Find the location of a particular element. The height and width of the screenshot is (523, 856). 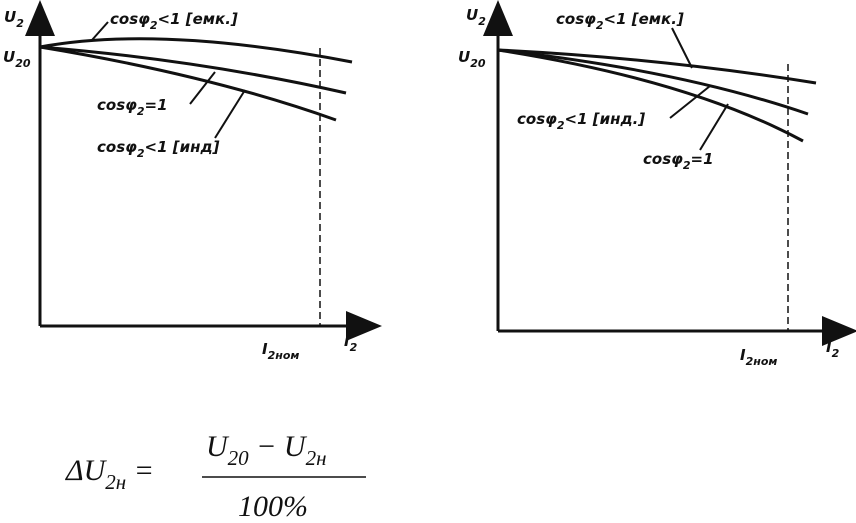

formula-denominator: 100% is located at coordinates (273, 506).